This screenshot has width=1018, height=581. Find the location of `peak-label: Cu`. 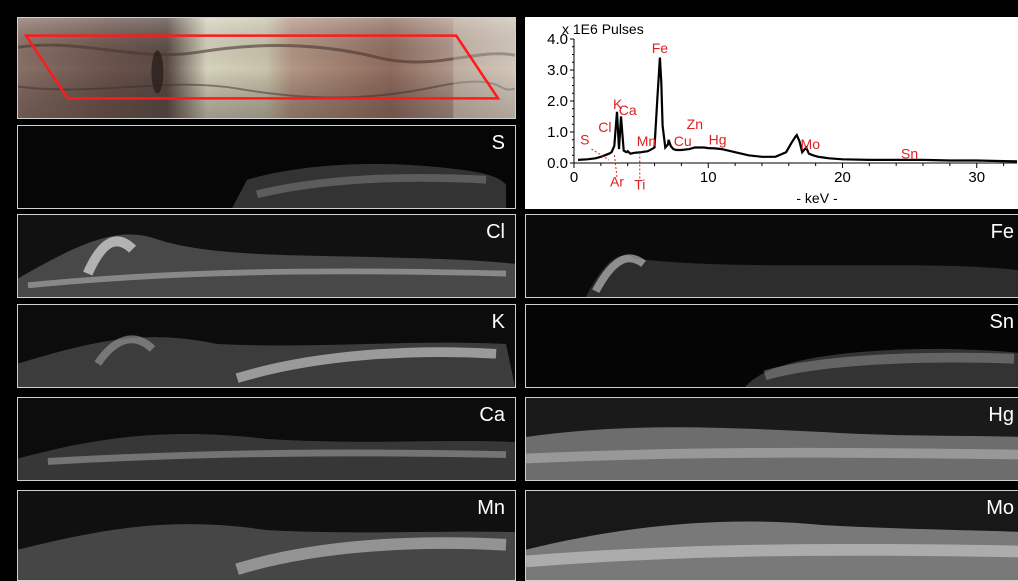

peak-label: Cu is located at coordinates (683, 141).